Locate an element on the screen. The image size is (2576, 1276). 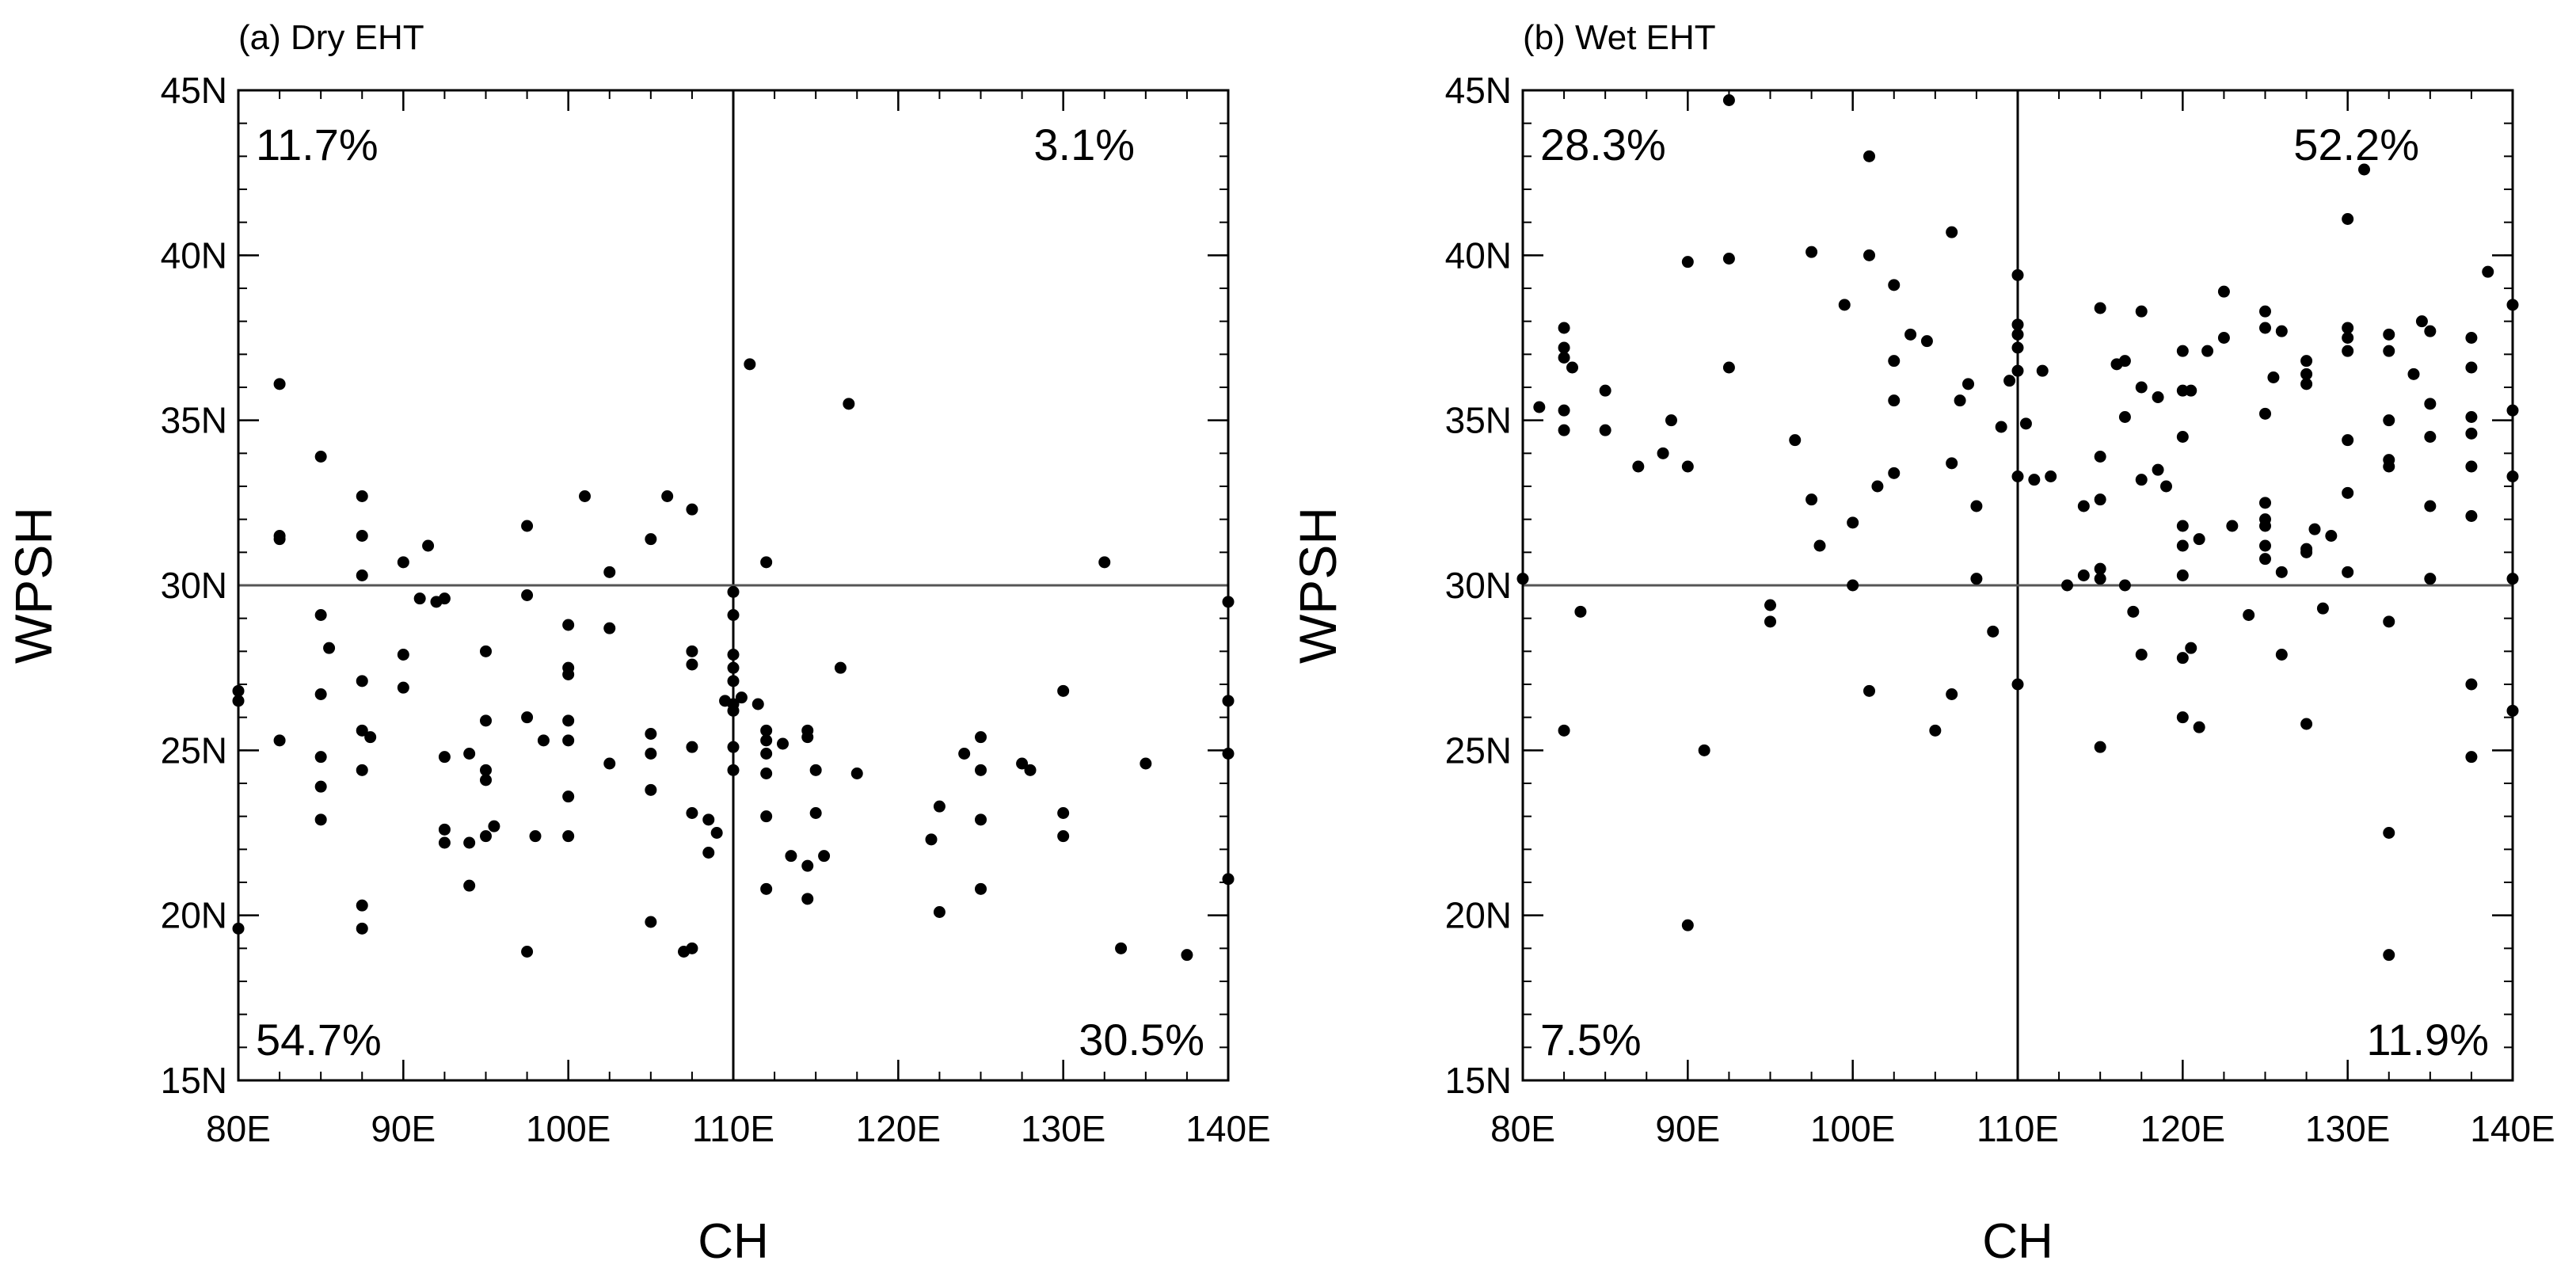
quadrant-label-top-right: 52.2% is located at coordinates (2356, 144).